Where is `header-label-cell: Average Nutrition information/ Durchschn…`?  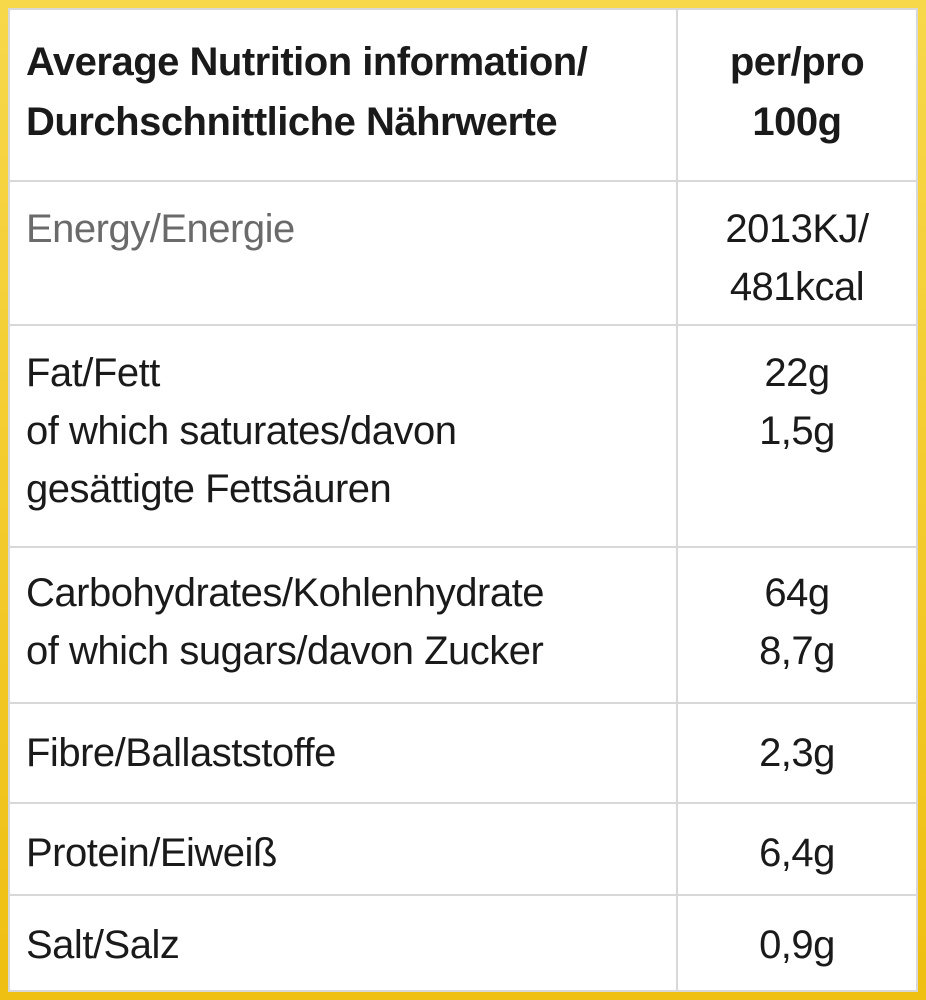
header-label-cell: Average Nutrition information/ Durchschn… is located at coordinates (343, 95).